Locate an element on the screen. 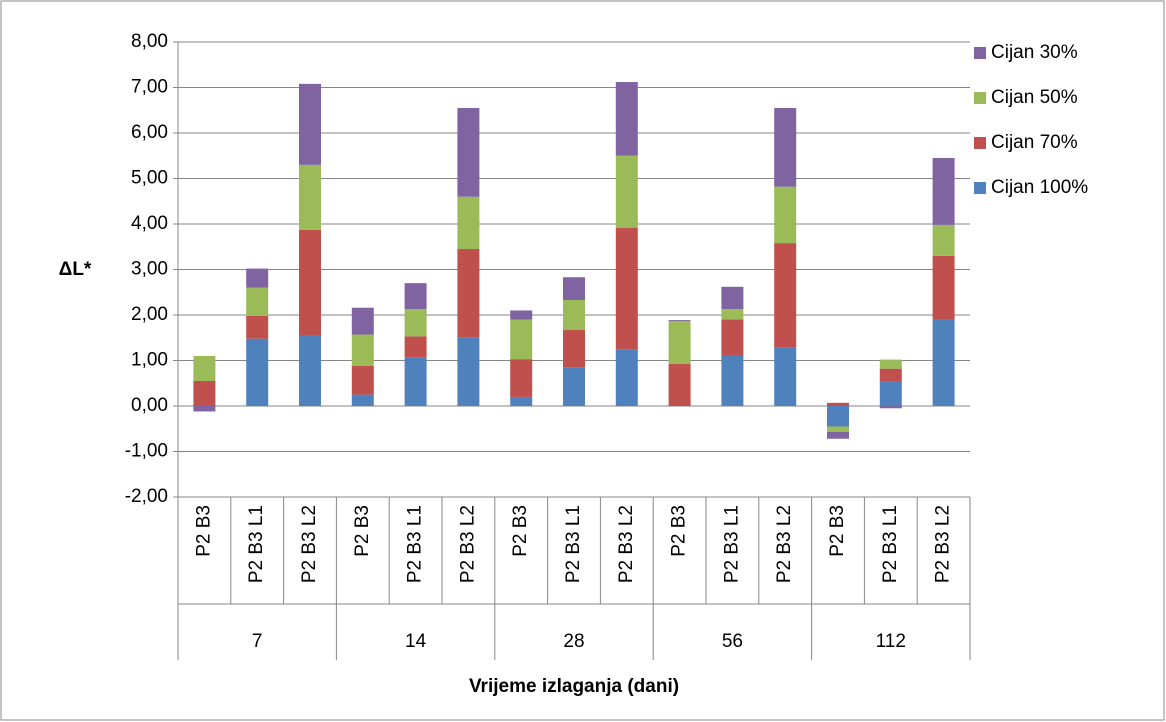  y-tick-label: 1,00 is located at coordinates (149, 360).